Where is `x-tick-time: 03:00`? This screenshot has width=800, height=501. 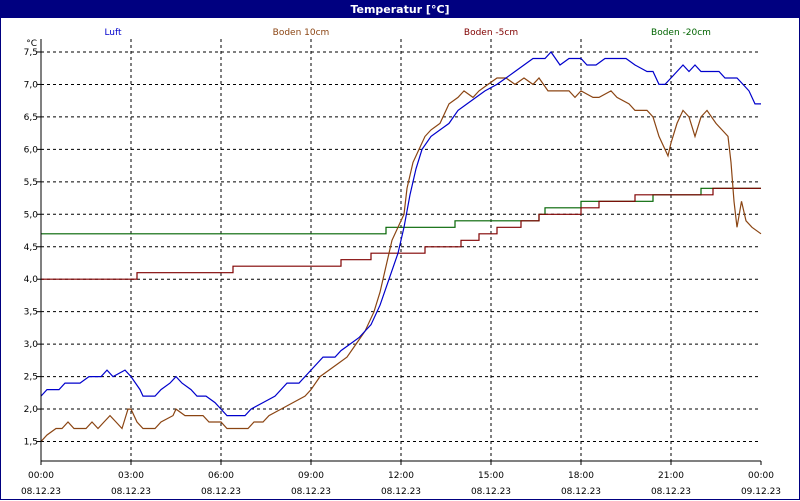
x-tick-time: 03:00 is located at coordinates (131, 476).